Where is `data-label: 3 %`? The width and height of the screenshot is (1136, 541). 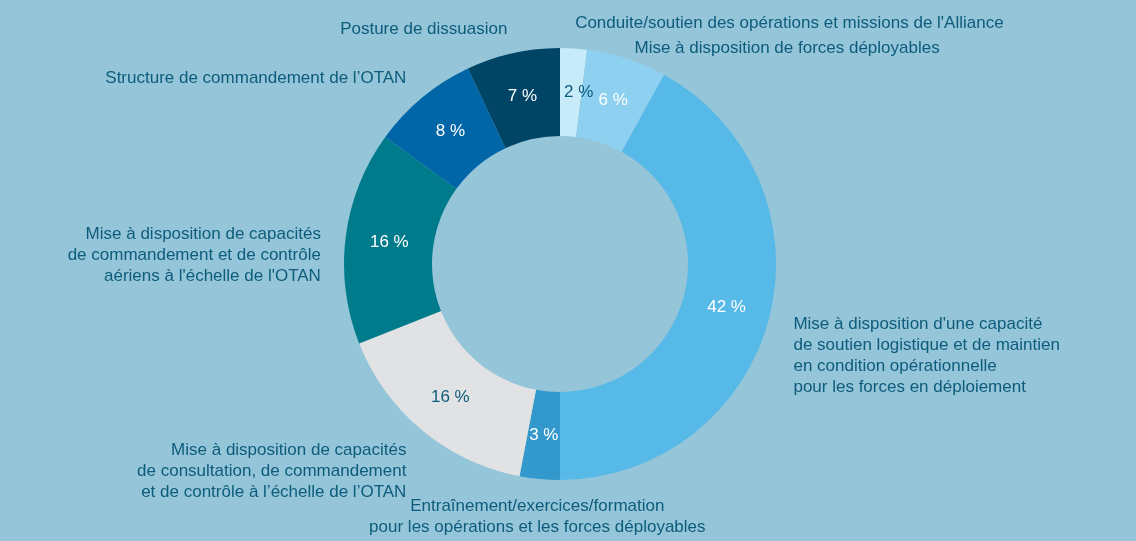 data-label: 3 % is located at coordinates (544, 435).